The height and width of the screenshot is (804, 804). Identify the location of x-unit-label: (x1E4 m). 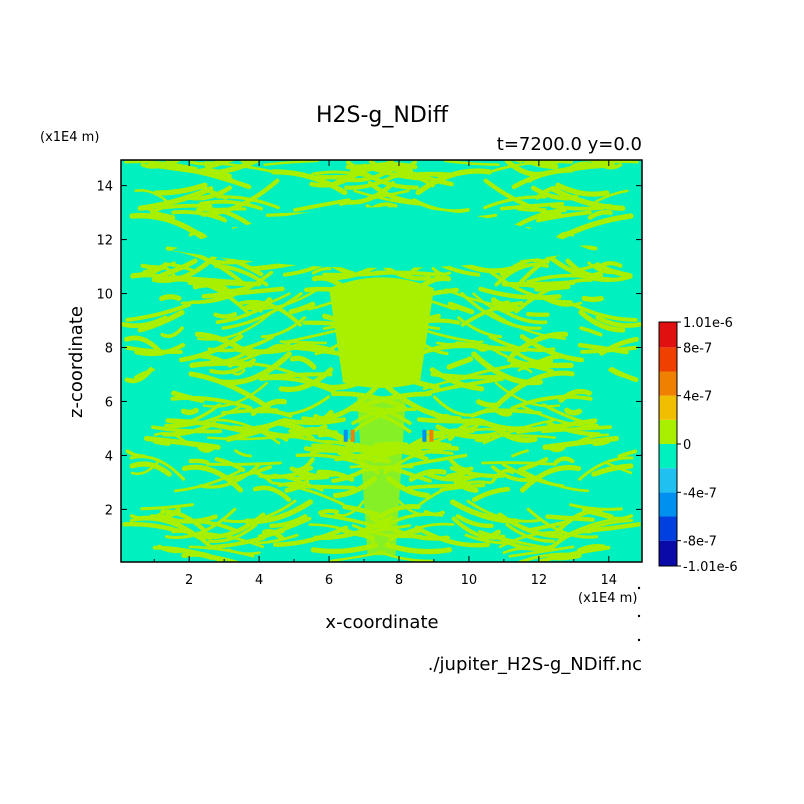
(607, 598).